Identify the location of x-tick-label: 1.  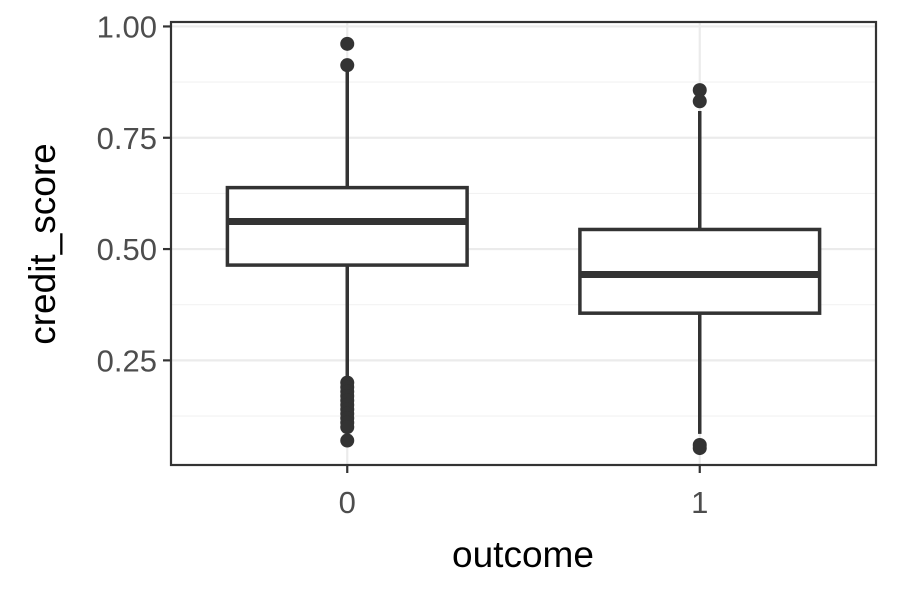
(699, 502).